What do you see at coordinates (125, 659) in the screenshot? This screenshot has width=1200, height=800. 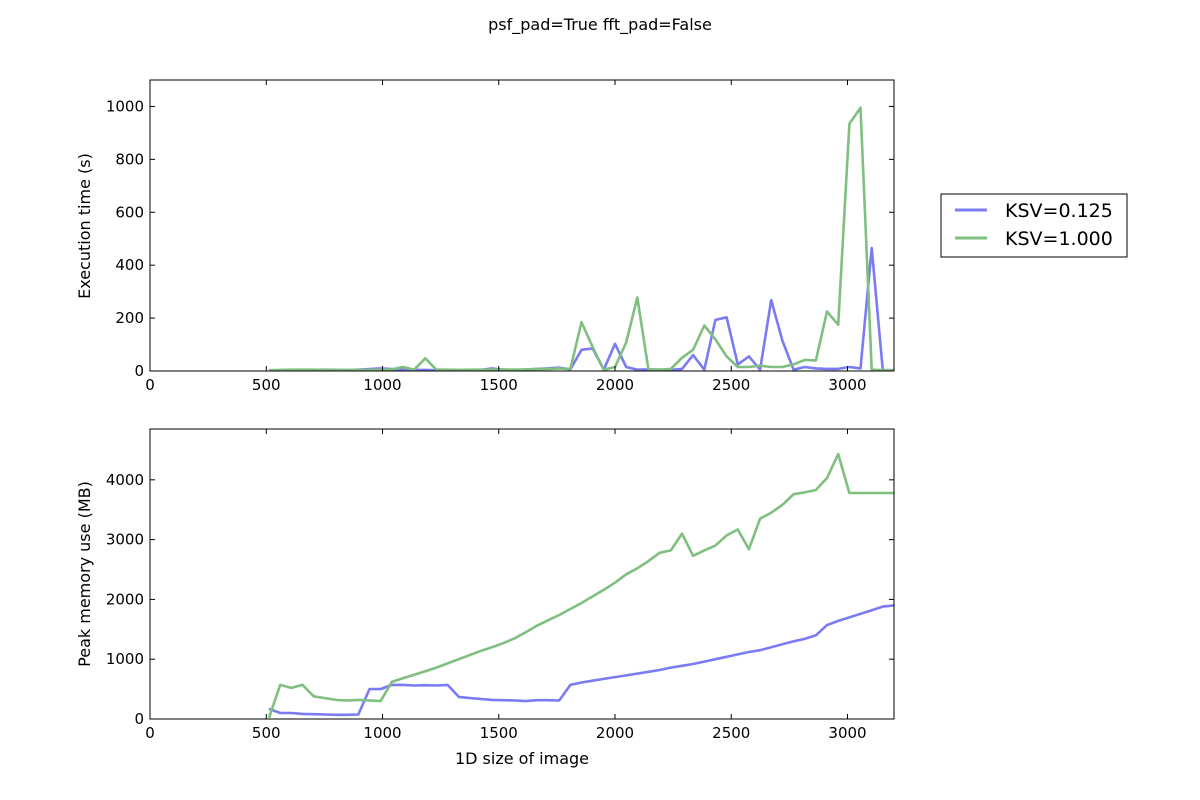 I see `peak-memory-ytick-label: 1000` at bounding box center [125, 659].